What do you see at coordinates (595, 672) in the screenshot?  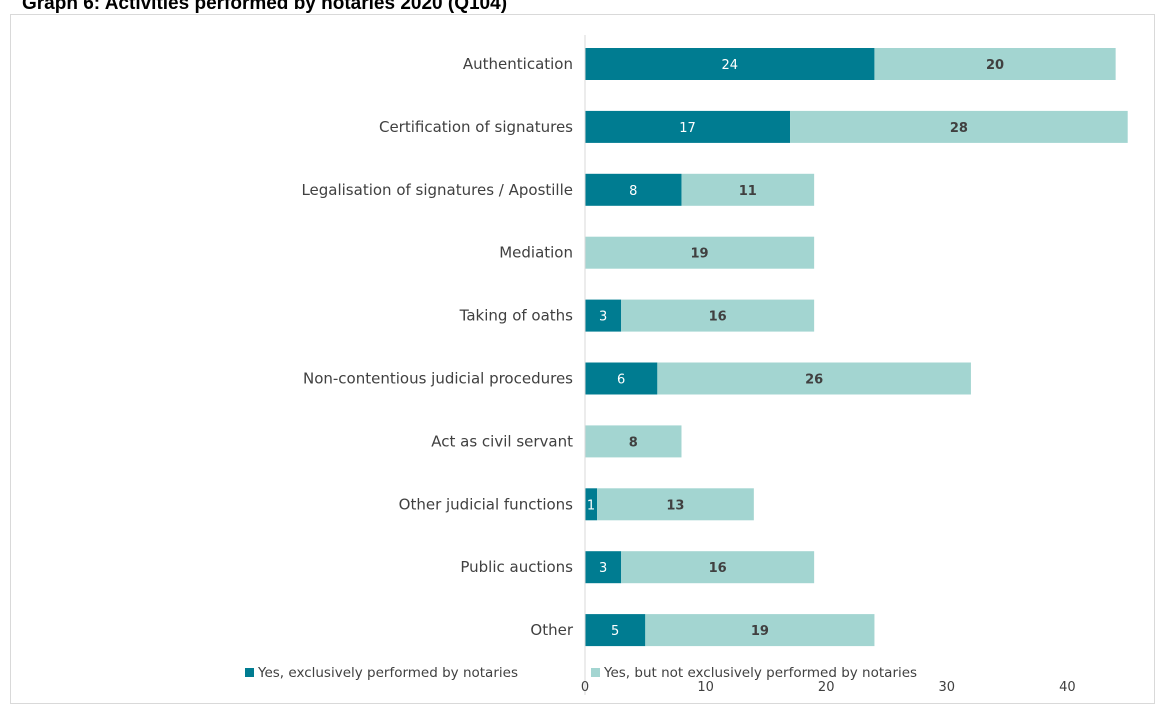 I see `legend-swatch-not-exclusive` at bounding box center [595, 672].